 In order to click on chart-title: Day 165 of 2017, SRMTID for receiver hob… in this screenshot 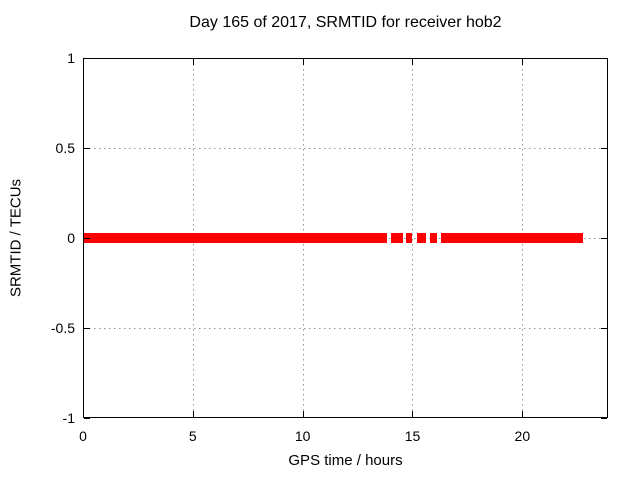, I will do `click(345, 22)`.